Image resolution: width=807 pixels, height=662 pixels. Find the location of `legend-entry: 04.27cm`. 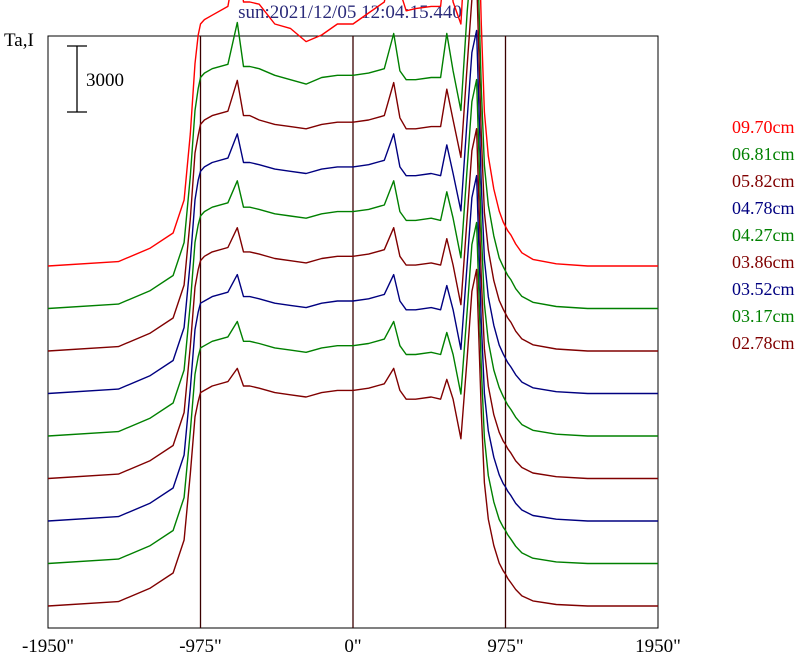

legend-entry: 04.27cm is located at coordinates (763, 235).